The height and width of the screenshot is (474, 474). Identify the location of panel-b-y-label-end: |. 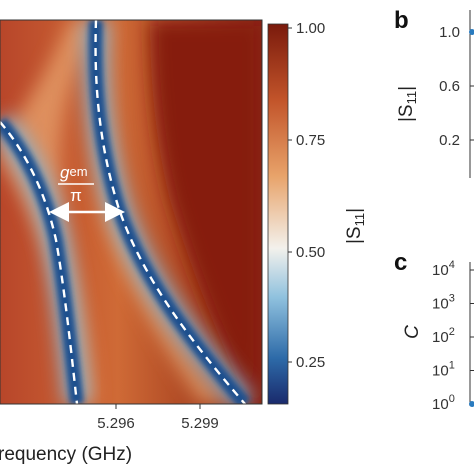
(406, 88).